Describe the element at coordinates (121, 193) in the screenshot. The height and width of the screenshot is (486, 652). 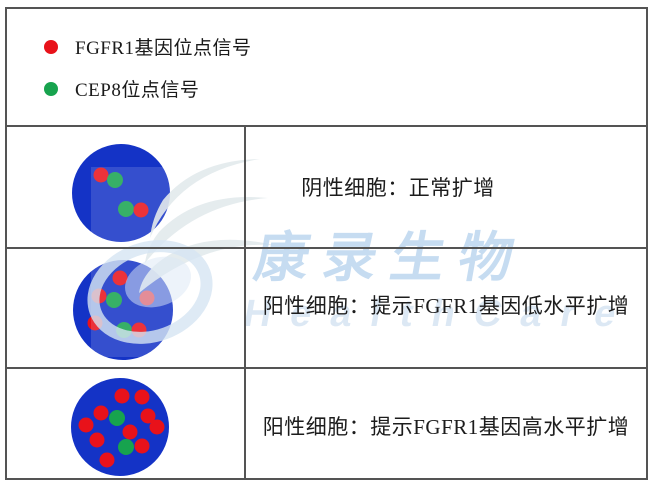
I see `negative-cell-nucleus` at that location.